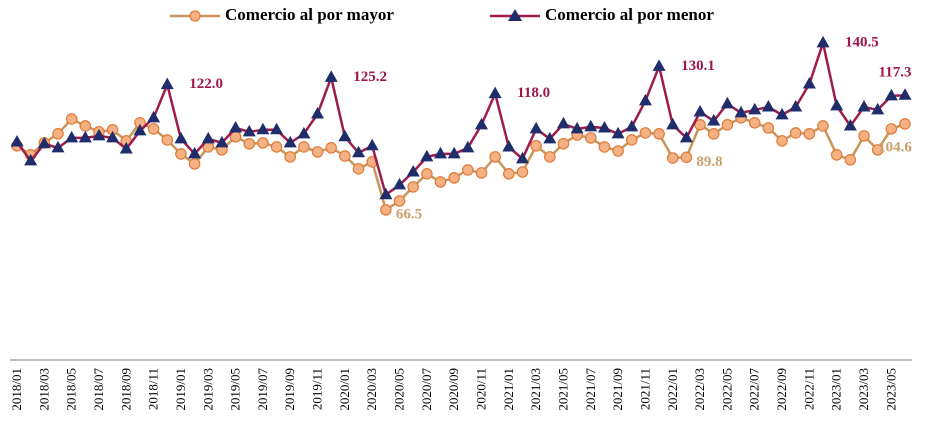 Image resolution: width=934 pixels, height=439 pixels. I want to click on x-tick-label: 2019/03, so click(207, 389).